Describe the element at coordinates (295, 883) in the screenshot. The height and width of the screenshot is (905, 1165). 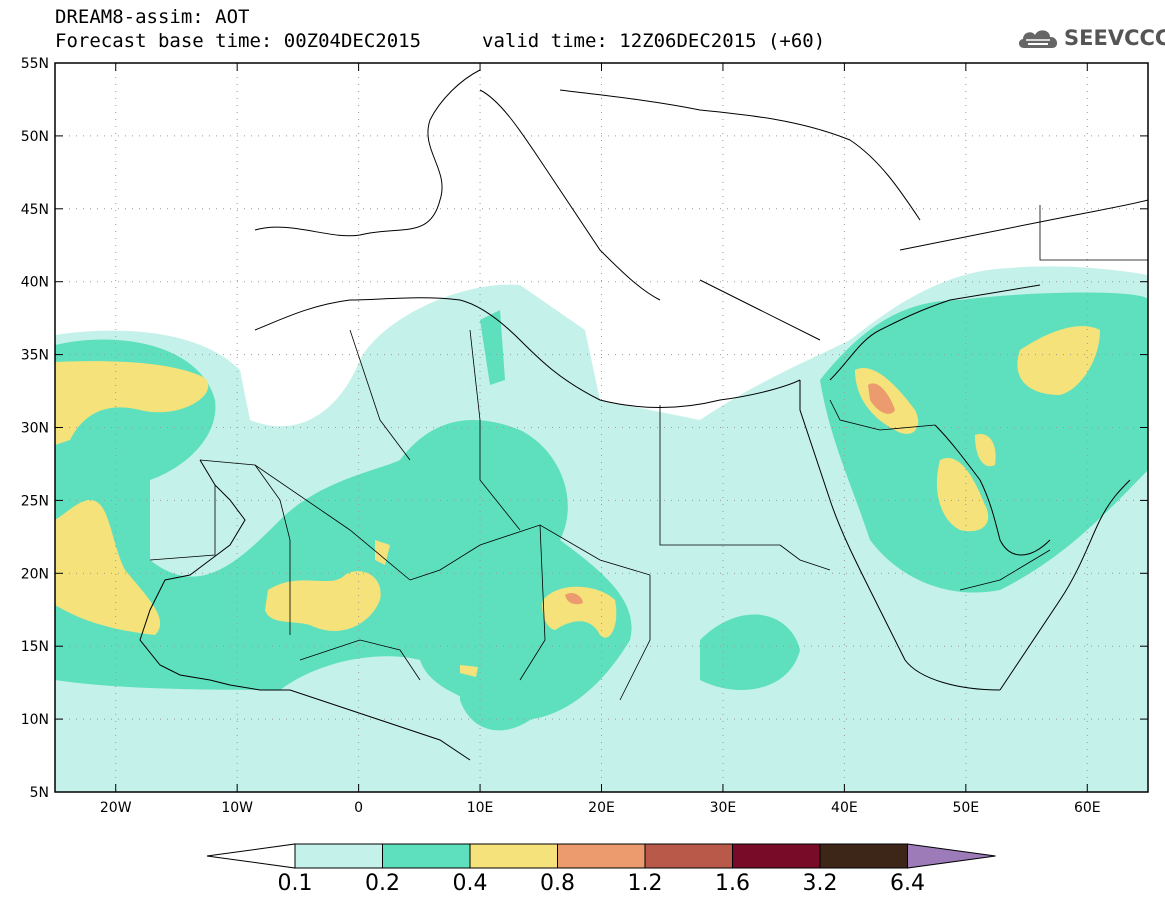
I see `colorbar-label: 0.1` at that location.